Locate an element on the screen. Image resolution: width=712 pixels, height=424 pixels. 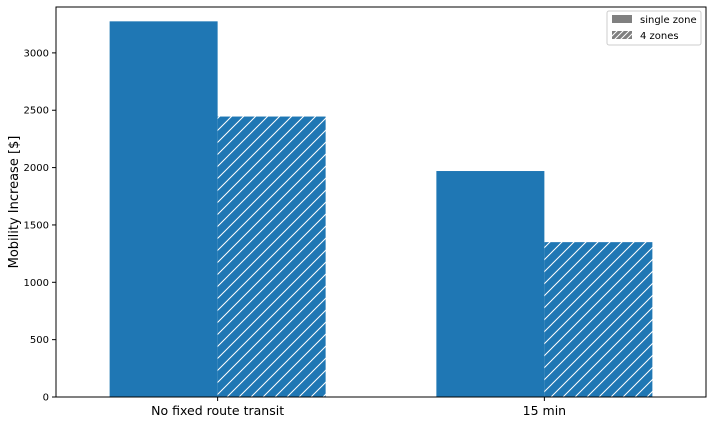
y-tick-label: 1000 is located at coordinates (36, 283).